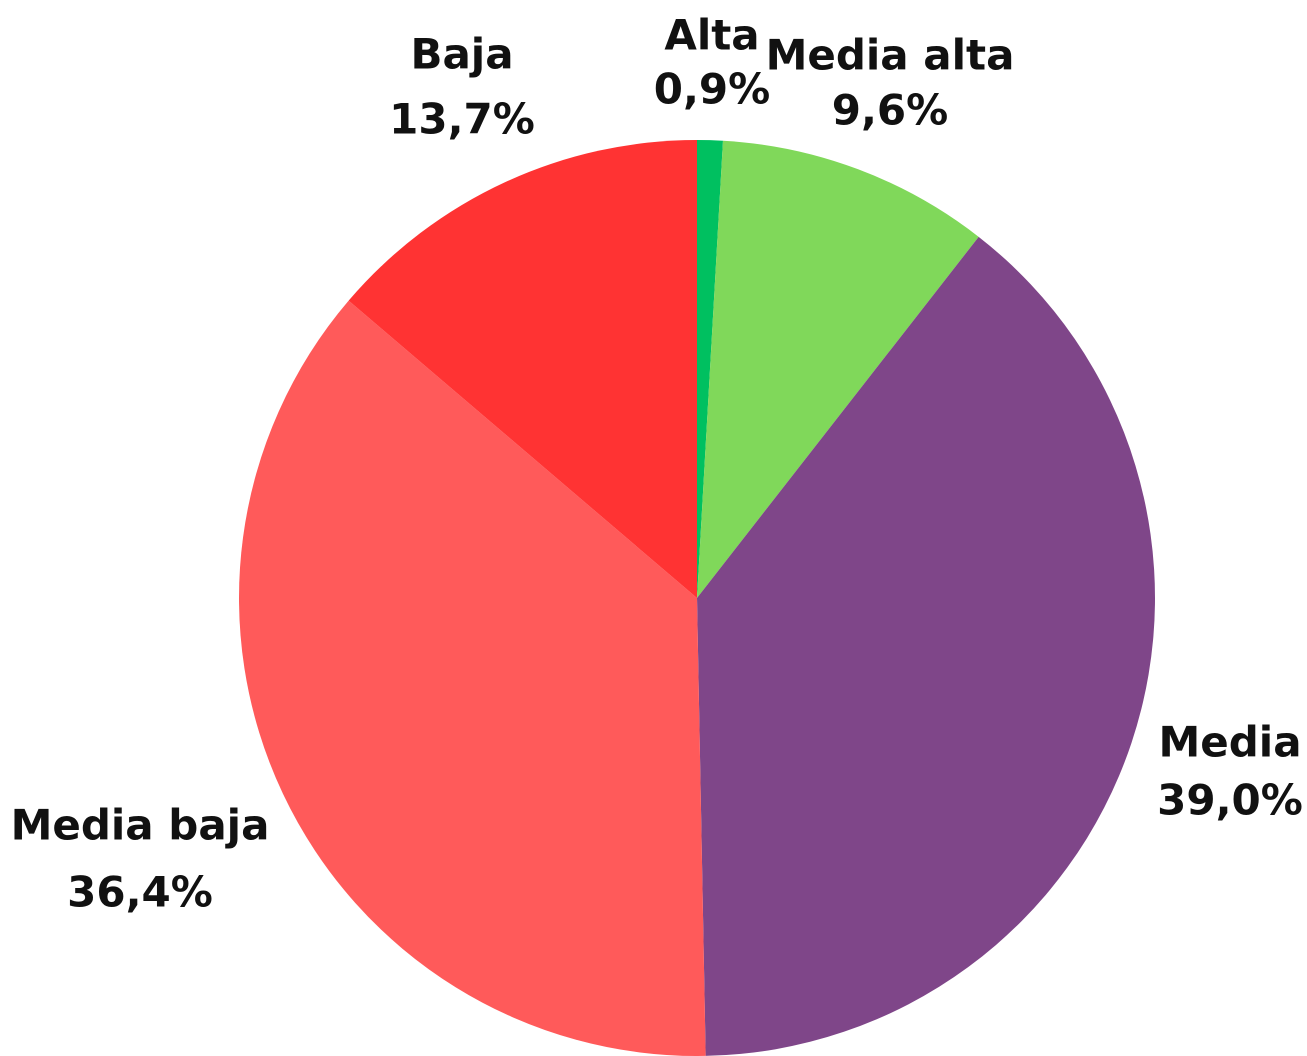  Describe the element at coordinates (890, 110) in the screenshot. I see `slice-value-label: 9,6%` at that location.